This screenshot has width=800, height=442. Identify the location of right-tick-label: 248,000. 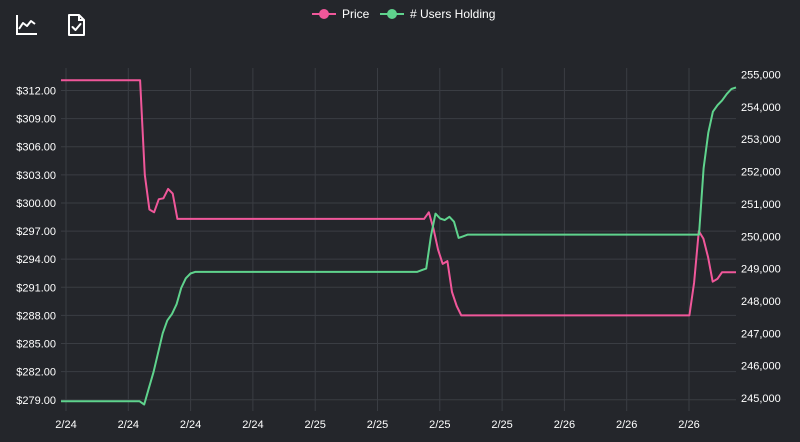
(761, 302).